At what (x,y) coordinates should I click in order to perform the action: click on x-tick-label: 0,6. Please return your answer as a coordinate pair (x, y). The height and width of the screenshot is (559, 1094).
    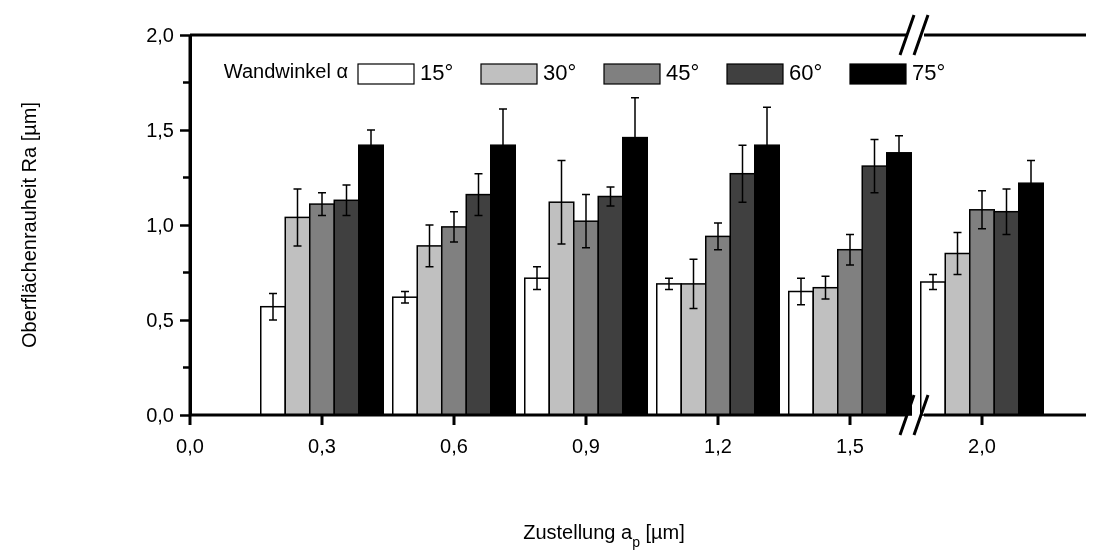
    Looking at the image, I should click on (454, 446).